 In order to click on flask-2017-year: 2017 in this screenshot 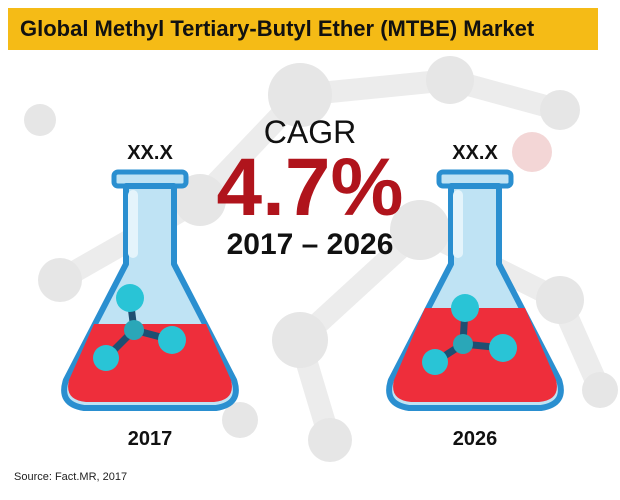, I will do `click(150, 439)`.